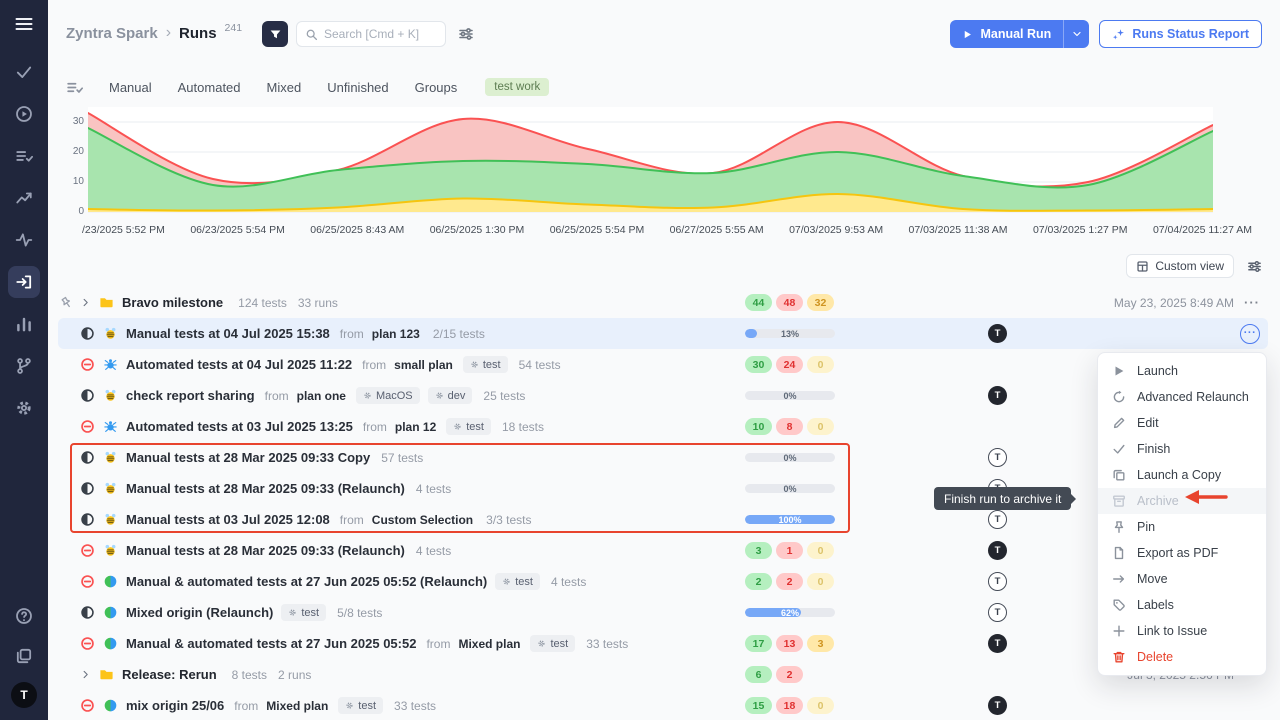  Describe the element at coordinates (358, 87) in the screenshot. I see `tab-unfinished: Unfinished` at that location.